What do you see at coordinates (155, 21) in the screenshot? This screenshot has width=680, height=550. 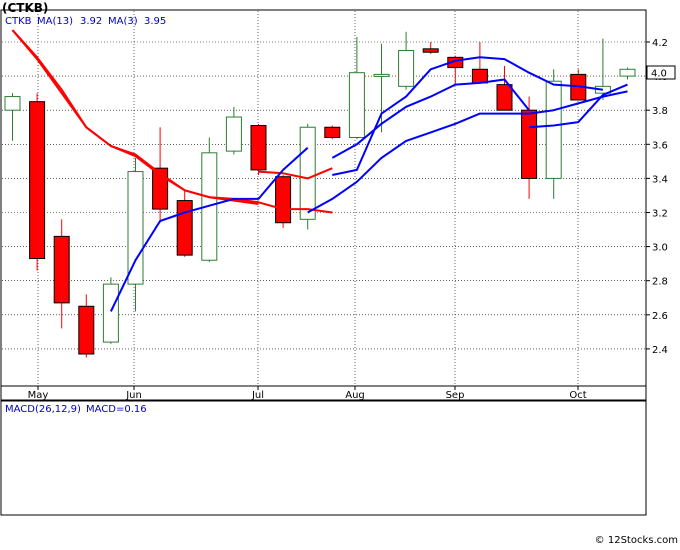 I see `legend-ma3-value: 3.95` at bounding box center [155, 21].